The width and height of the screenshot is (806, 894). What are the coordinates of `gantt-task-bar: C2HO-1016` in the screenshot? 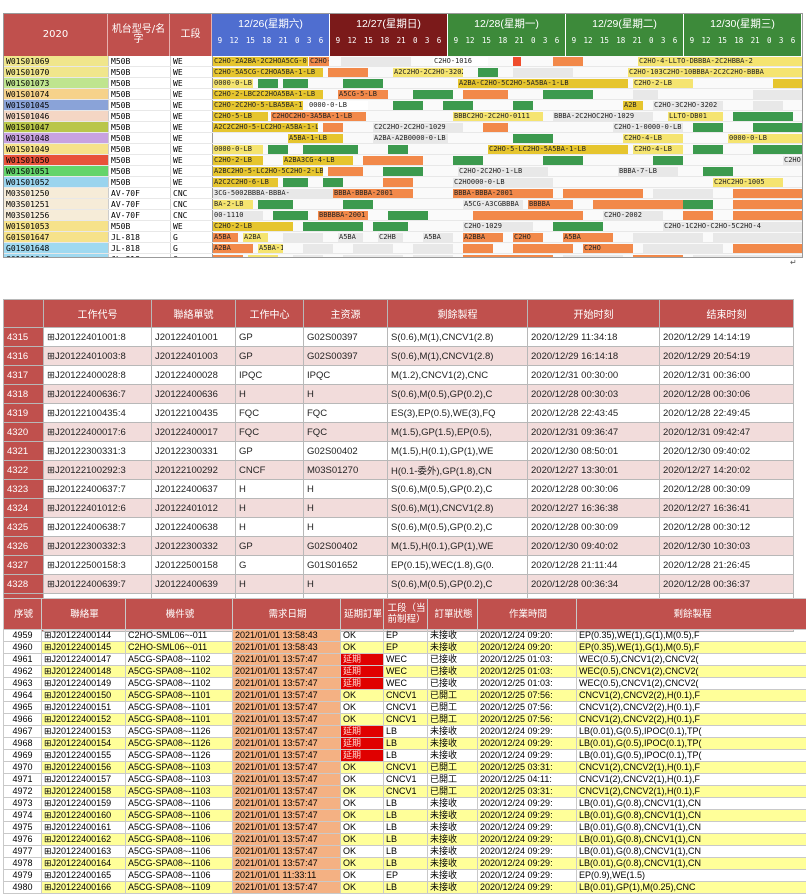 It's located at (460, 61).